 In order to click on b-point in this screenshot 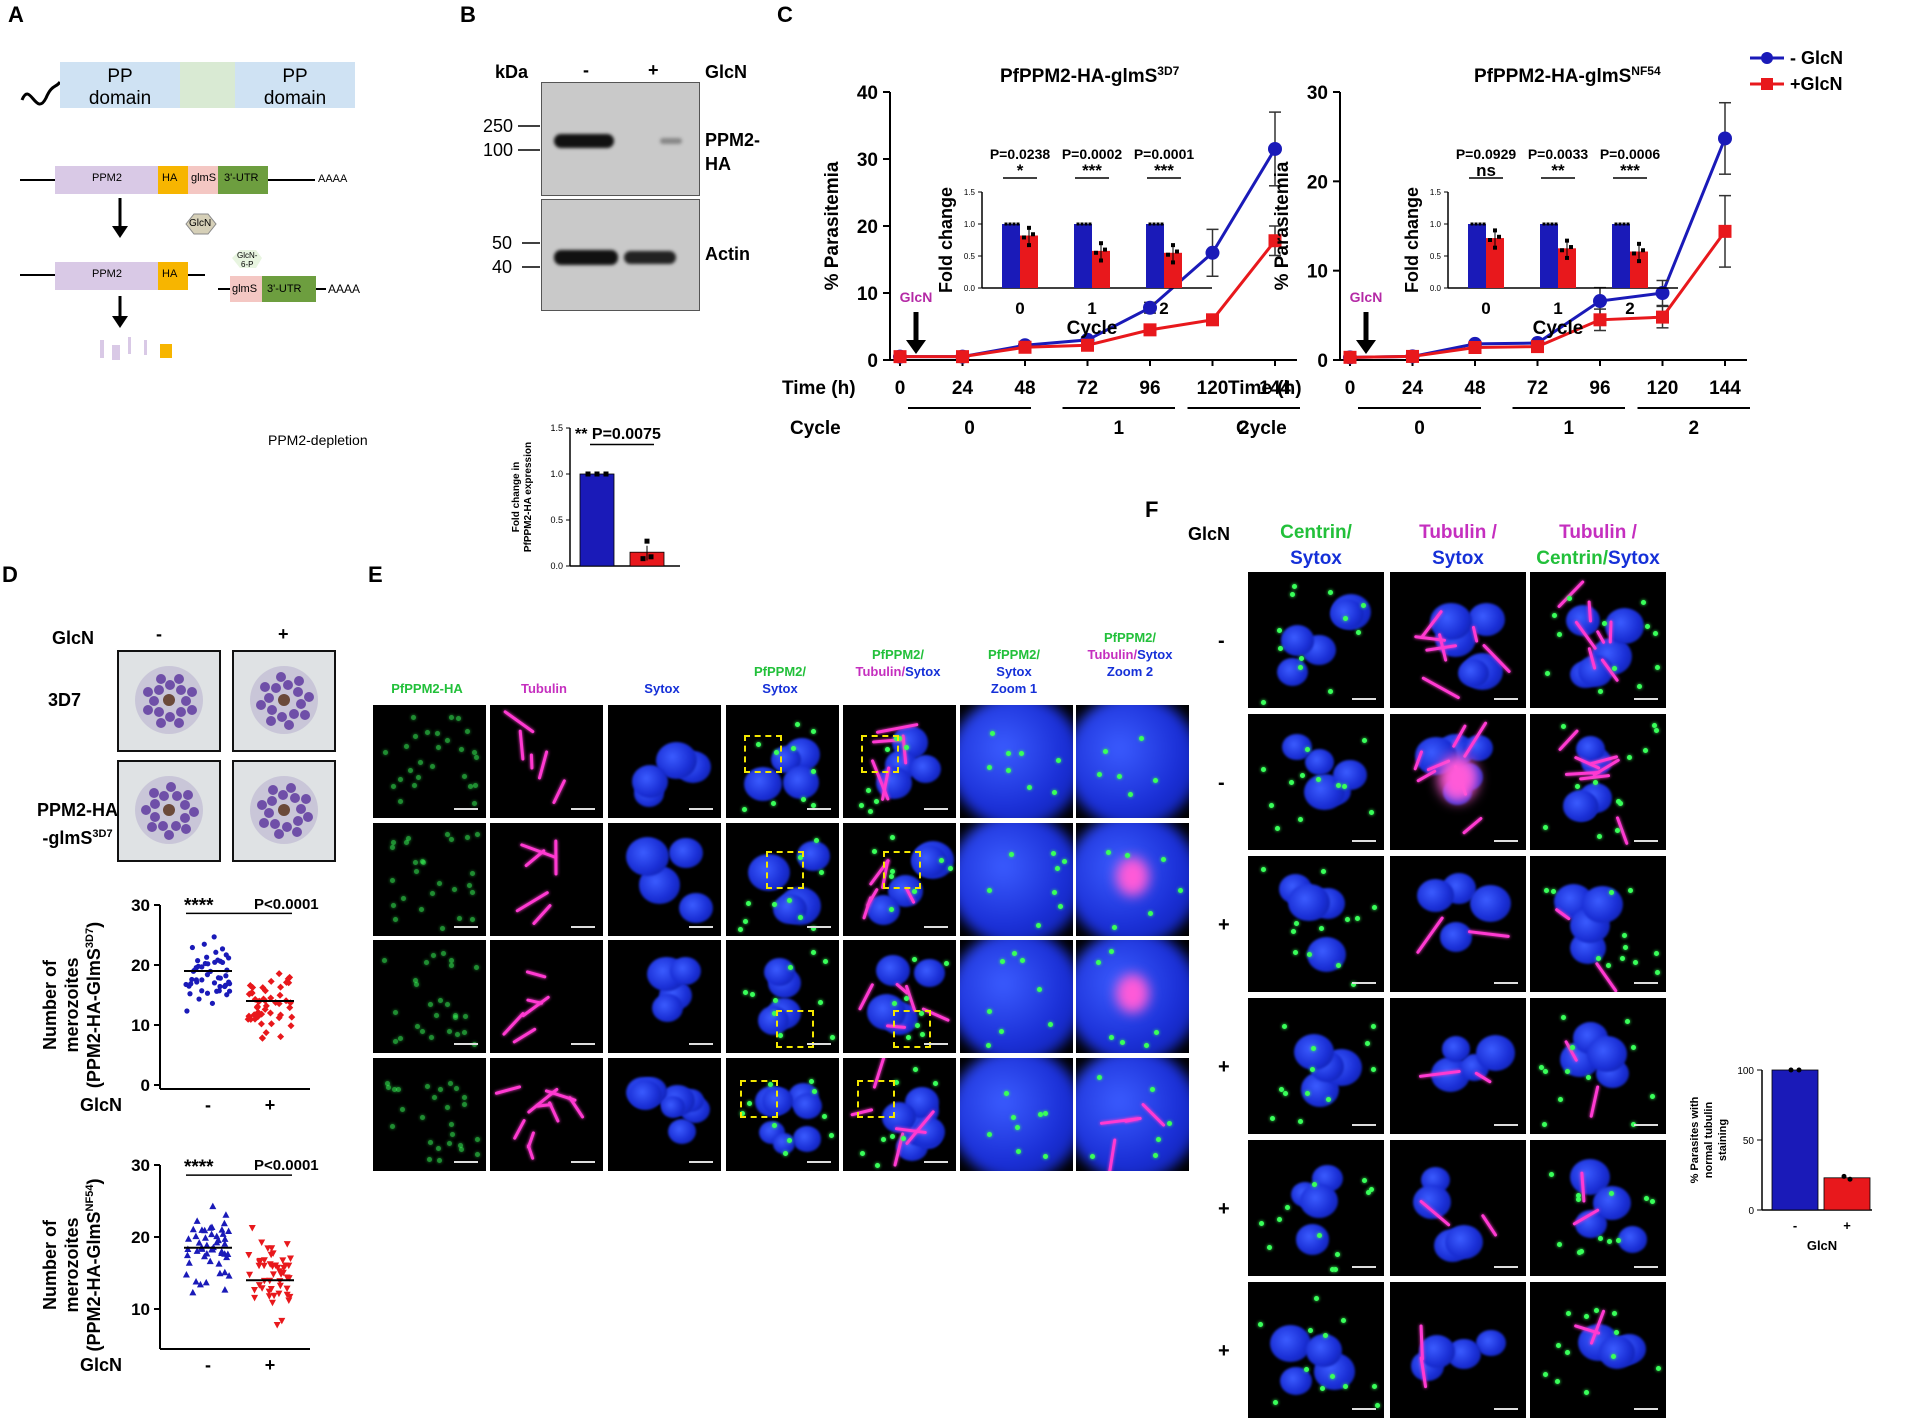, I will do `click(588, 474)`.